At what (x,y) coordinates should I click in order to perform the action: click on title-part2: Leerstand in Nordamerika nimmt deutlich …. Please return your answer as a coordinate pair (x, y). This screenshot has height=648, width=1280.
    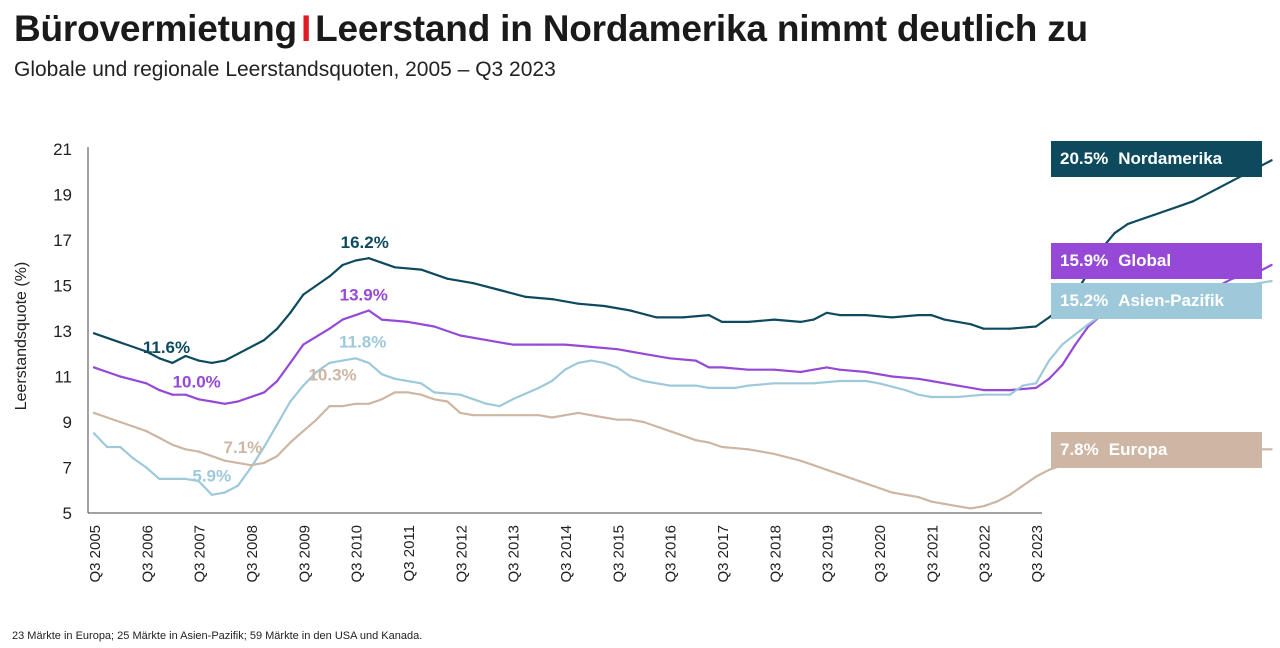
    Looking at the image, I should click on (701, 28).